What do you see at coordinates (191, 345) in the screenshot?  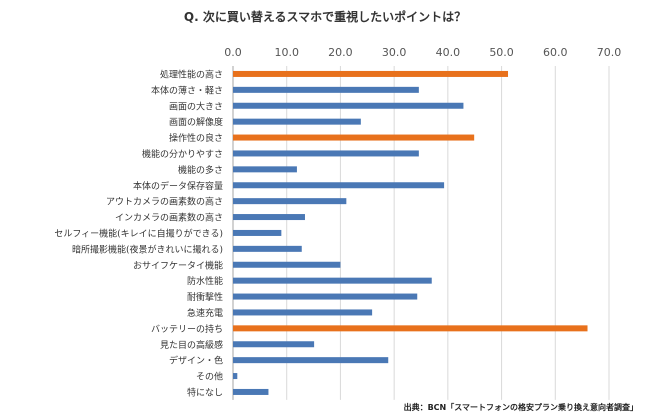 I see `category-label: 見た目の高級感` at bounding box center [191, 345].